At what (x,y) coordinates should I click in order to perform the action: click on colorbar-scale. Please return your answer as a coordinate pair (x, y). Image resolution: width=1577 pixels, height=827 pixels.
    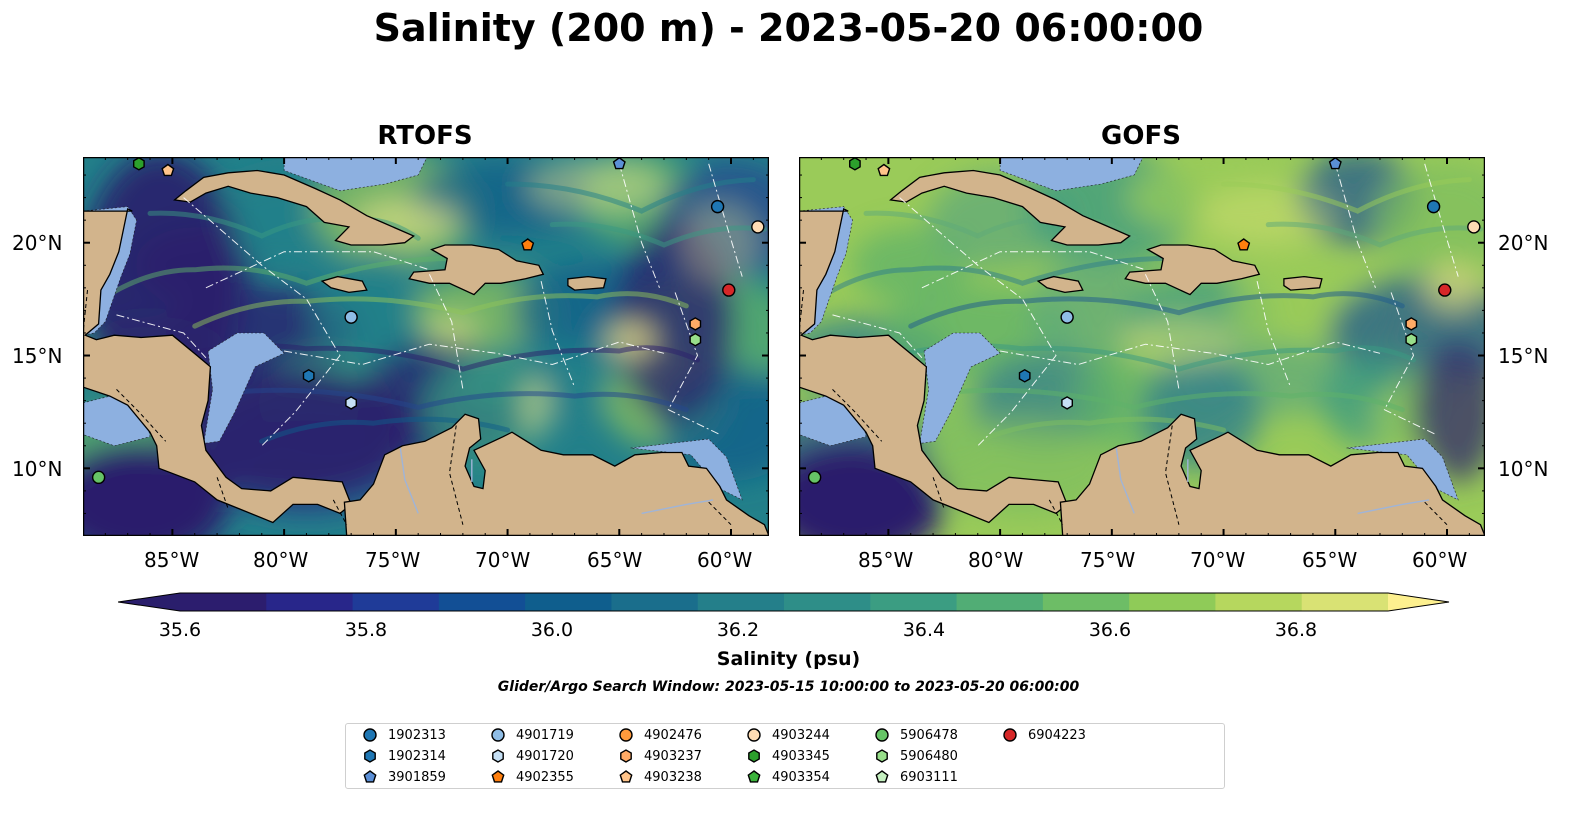
    Looking at the image, I should click on (783, 602).